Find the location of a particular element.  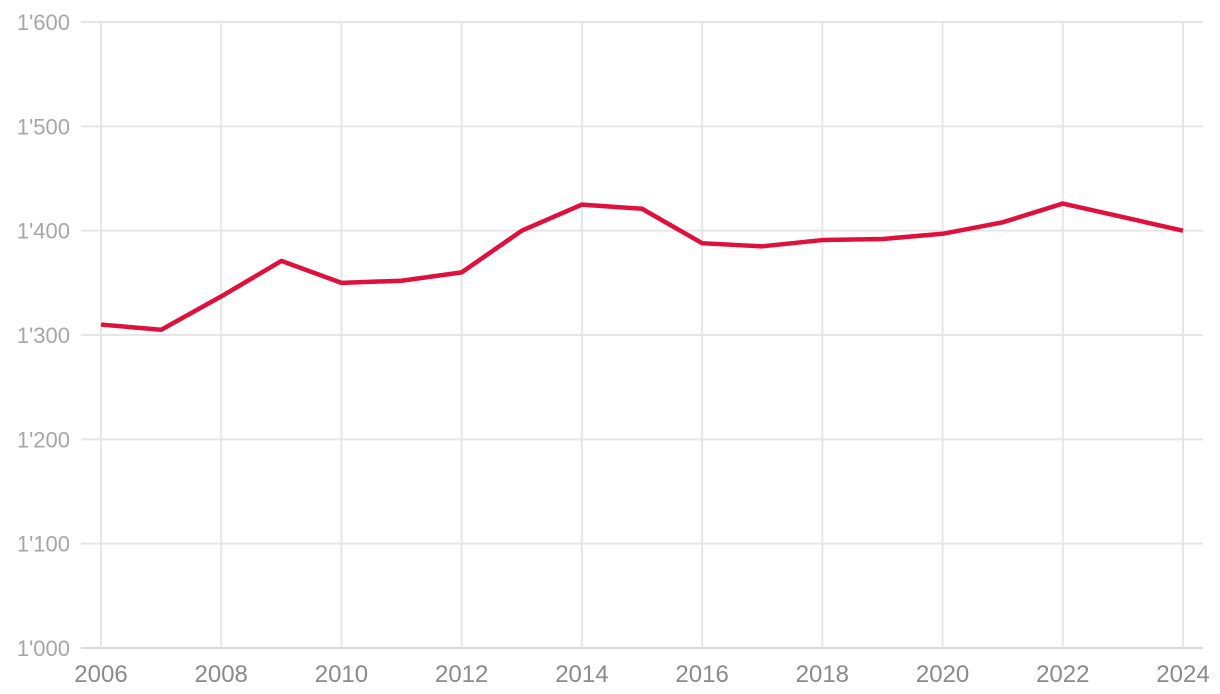

x-tick-label: 2008 is located at coordinates (221, 674).